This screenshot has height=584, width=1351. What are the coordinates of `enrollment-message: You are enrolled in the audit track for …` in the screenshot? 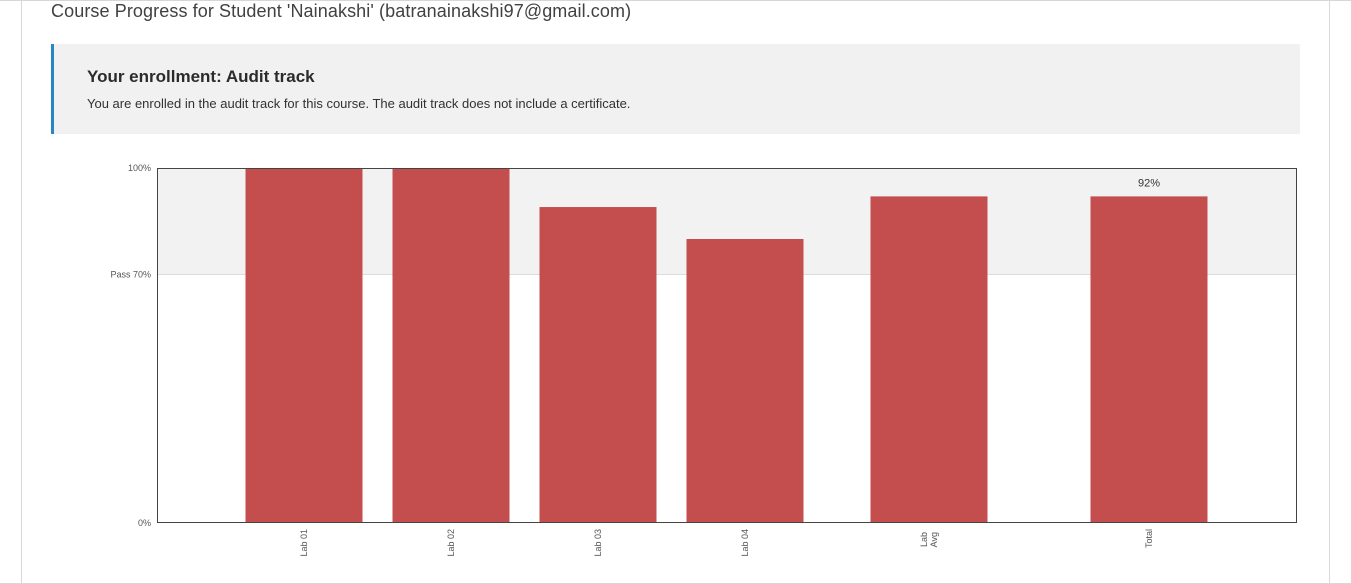 It's located at (359, 103).